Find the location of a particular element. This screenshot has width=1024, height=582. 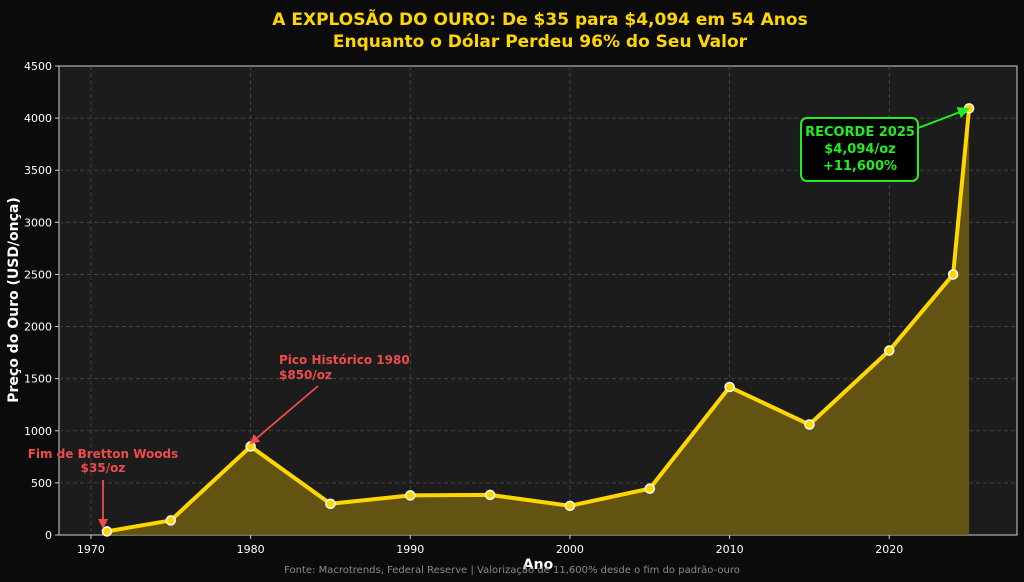

annotation-record-box is located at coordinates (859, 149).